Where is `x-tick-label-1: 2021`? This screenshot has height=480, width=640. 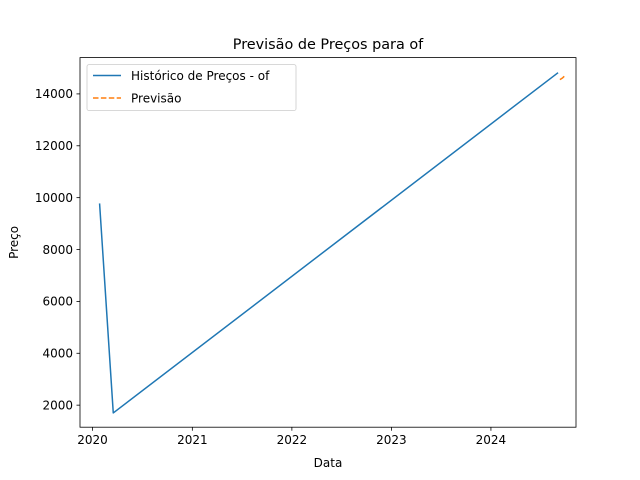 x-tick-label-1: 2021 is located at coordinates (192, 440).